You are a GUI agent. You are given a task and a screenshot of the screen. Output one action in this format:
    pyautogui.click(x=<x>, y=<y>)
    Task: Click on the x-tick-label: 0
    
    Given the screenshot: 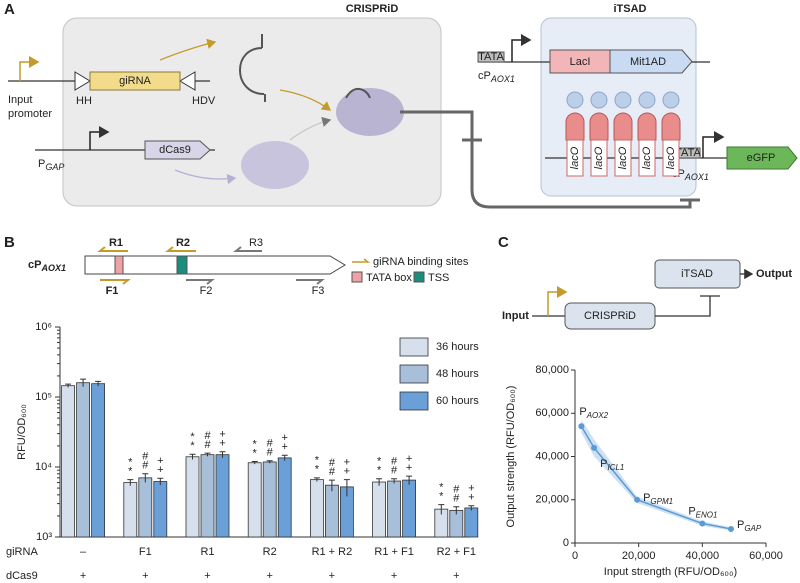 What is the action you would take?
    pyautogui.click(x=575, y=556)
    